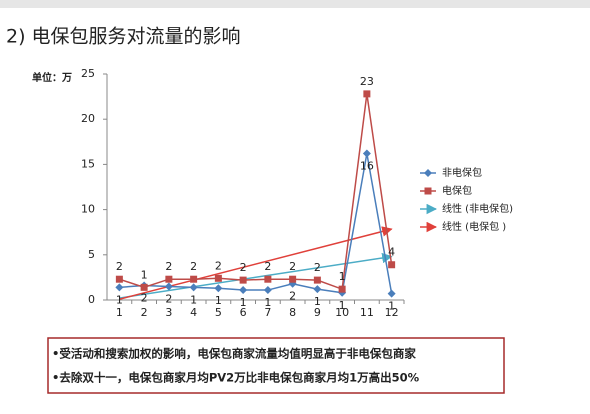 The height and width of the screenshot is (414, 590). Describe the element at coordinates (243, 312) in the screenshot. I see `x-tick-label: 6` at that location.